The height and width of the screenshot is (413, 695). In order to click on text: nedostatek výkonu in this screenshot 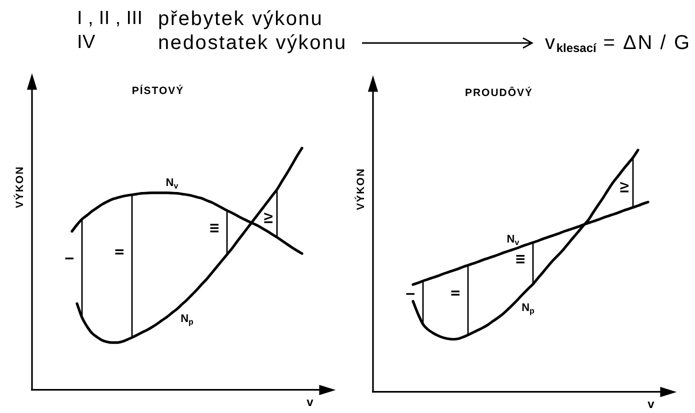, I will do `click(253, 43)`.